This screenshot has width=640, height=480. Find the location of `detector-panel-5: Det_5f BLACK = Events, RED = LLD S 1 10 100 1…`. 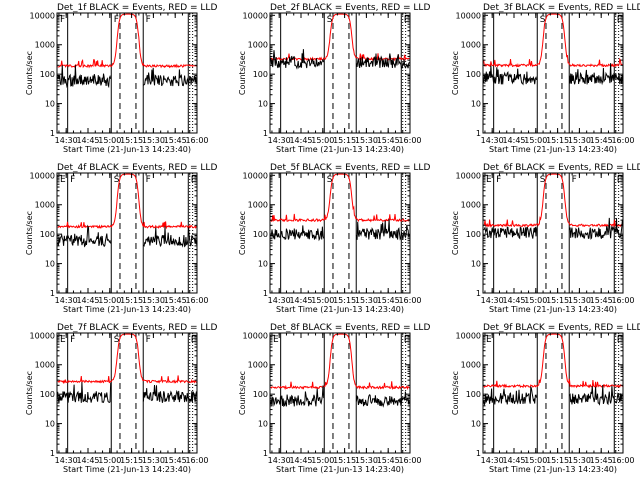

detector-panel-5: Det_5f BLACK = Events, RED = LLD S 1 10 100 1… is located at coordinates (334, 238).